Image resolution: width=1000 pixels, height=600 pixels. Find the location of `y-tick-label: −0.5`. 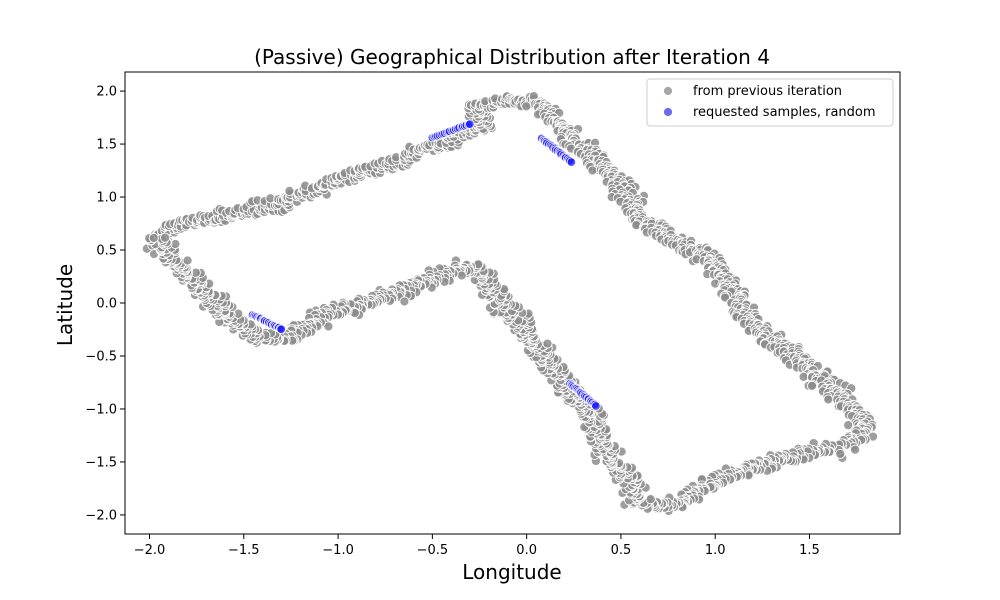

y-tick-label: −0.5 is located at coordinates (101, 356).